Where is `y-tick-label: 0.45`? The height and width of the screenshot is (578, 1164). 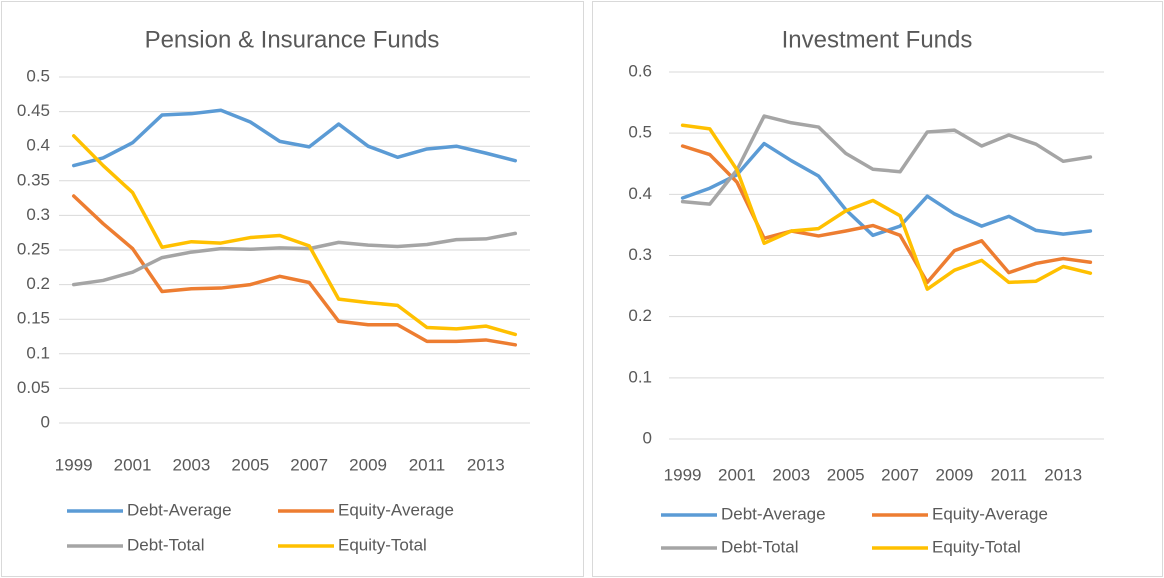 y-tick-label: 0.45 is located at coordinates (33, 110).